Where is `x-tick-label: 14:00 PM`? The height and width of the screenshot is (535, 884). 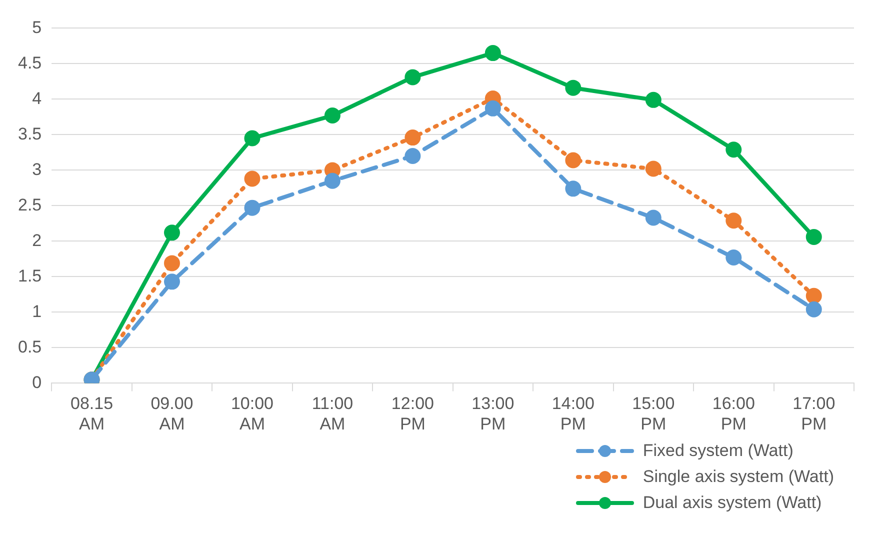 x-tick-label: 14:00 PM is located at coordinates (573, 414).